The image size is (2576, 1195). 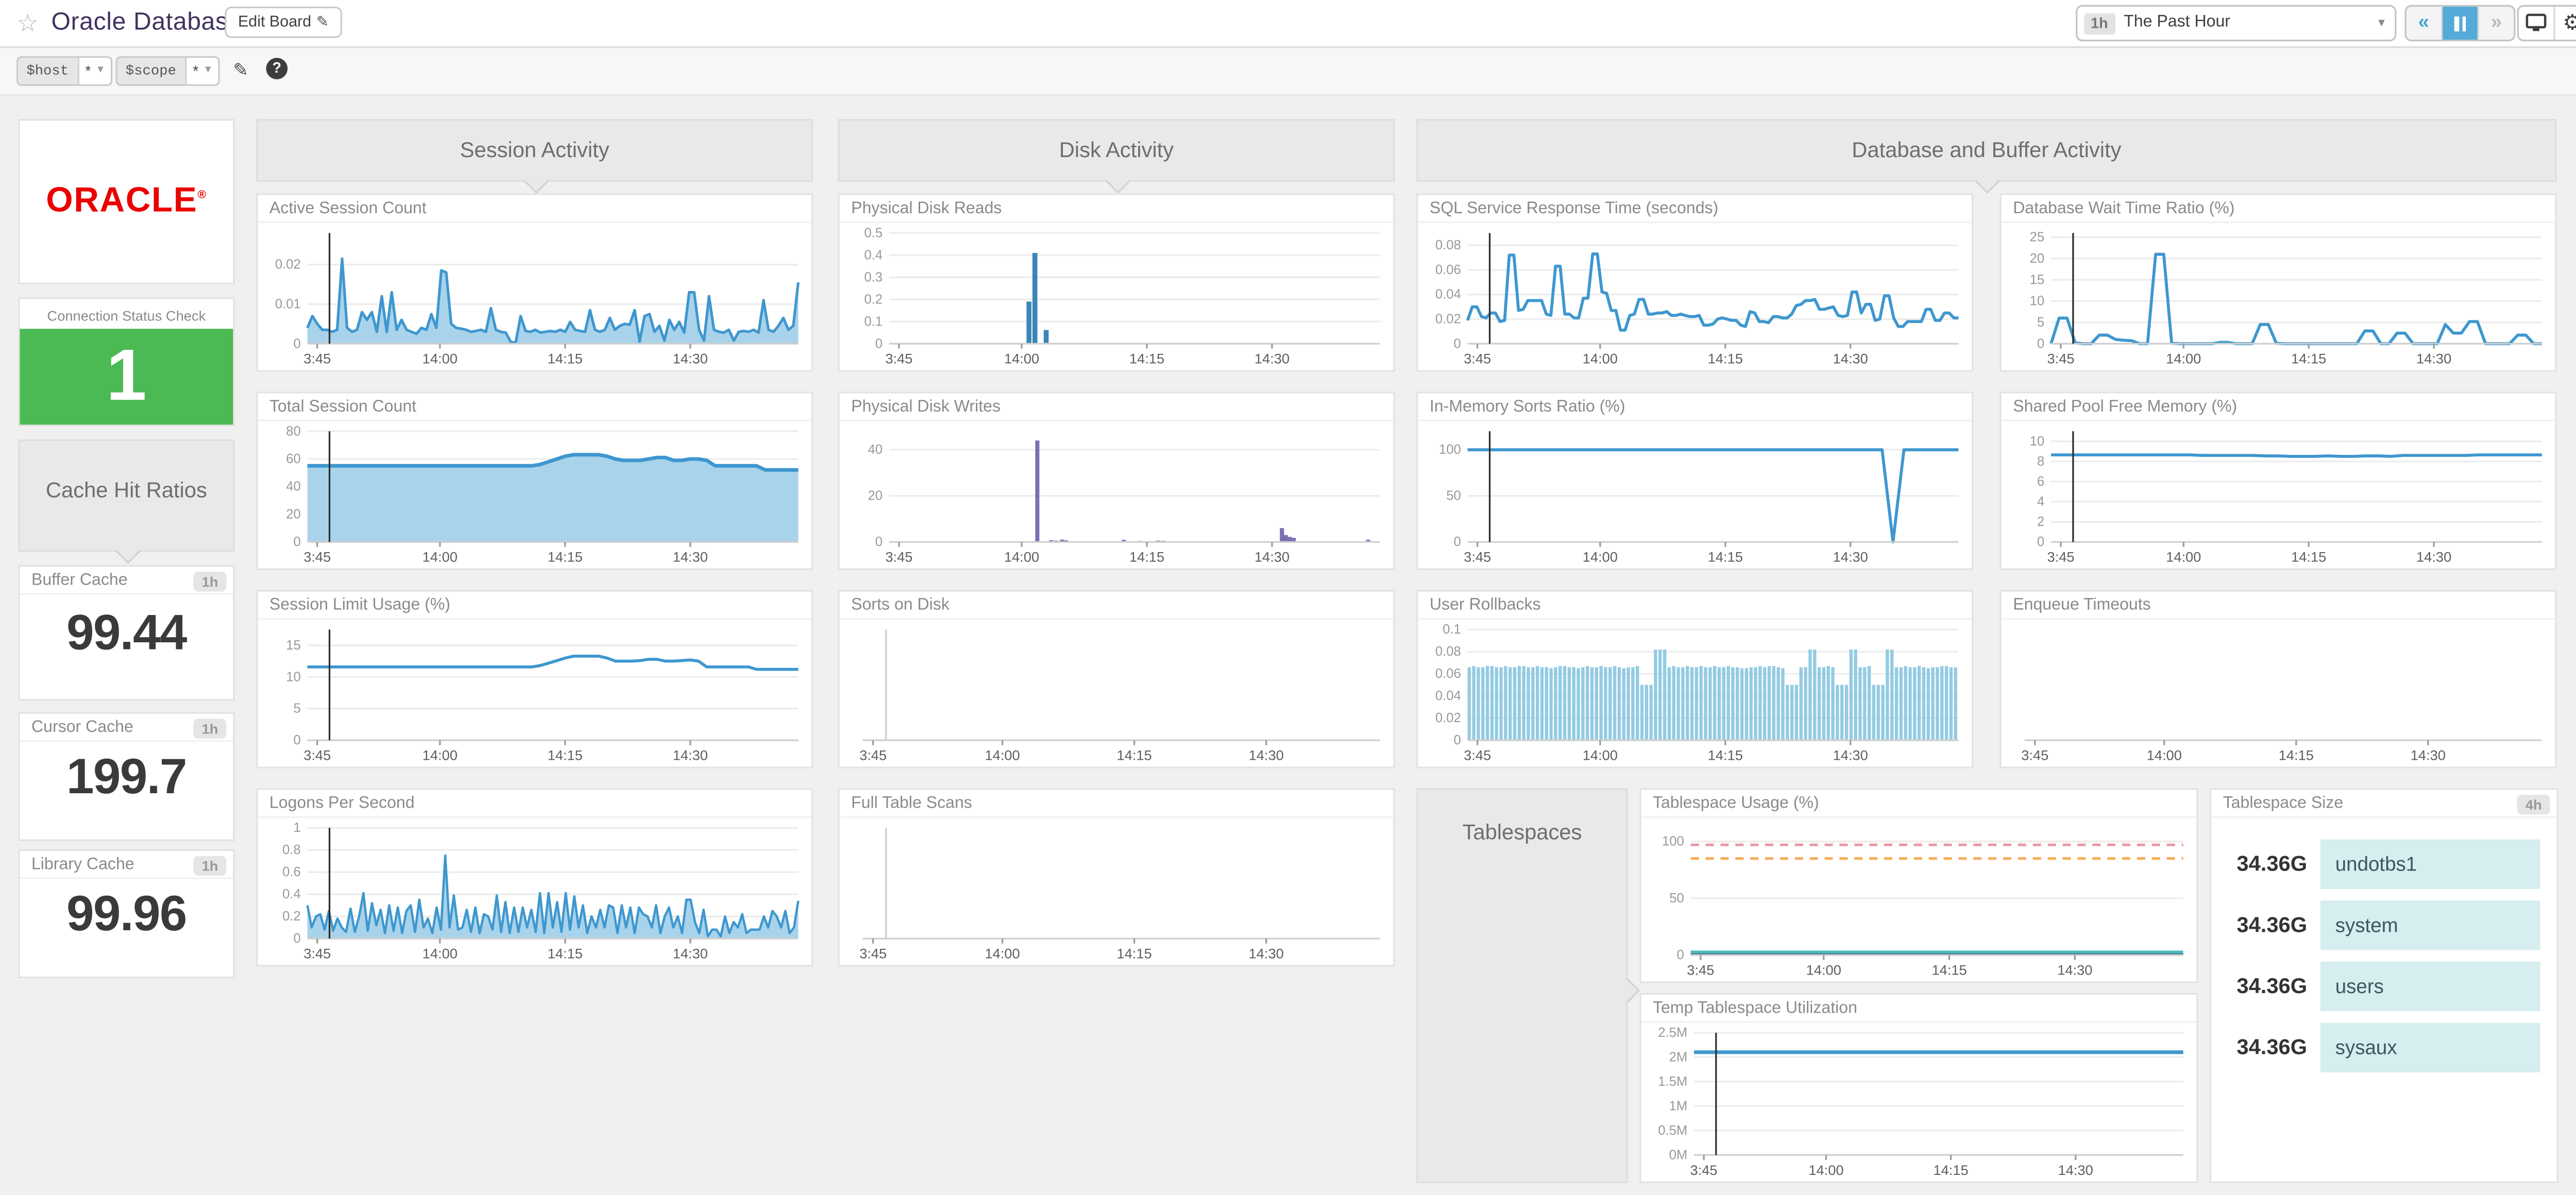 What do you see at coordinates (1117, 296) in the screenshot?
I see `timeseries-chart: 0 0.1 0.2 0.3 0.4 0.5 3:45 14:00 14:15 14:30` at bounding box center [1117, 296].